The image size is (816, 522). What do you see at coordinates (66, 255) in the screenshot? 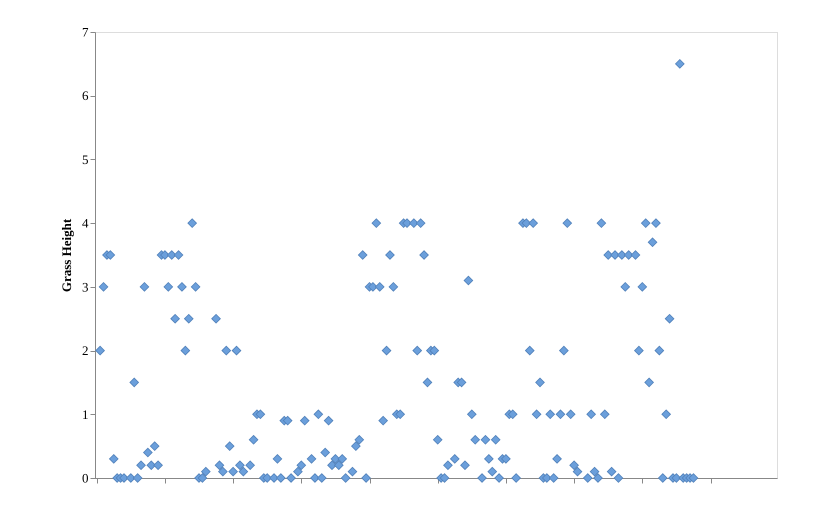
I see `y-axis-title: Grass Height` at bounding box center [66, 255].